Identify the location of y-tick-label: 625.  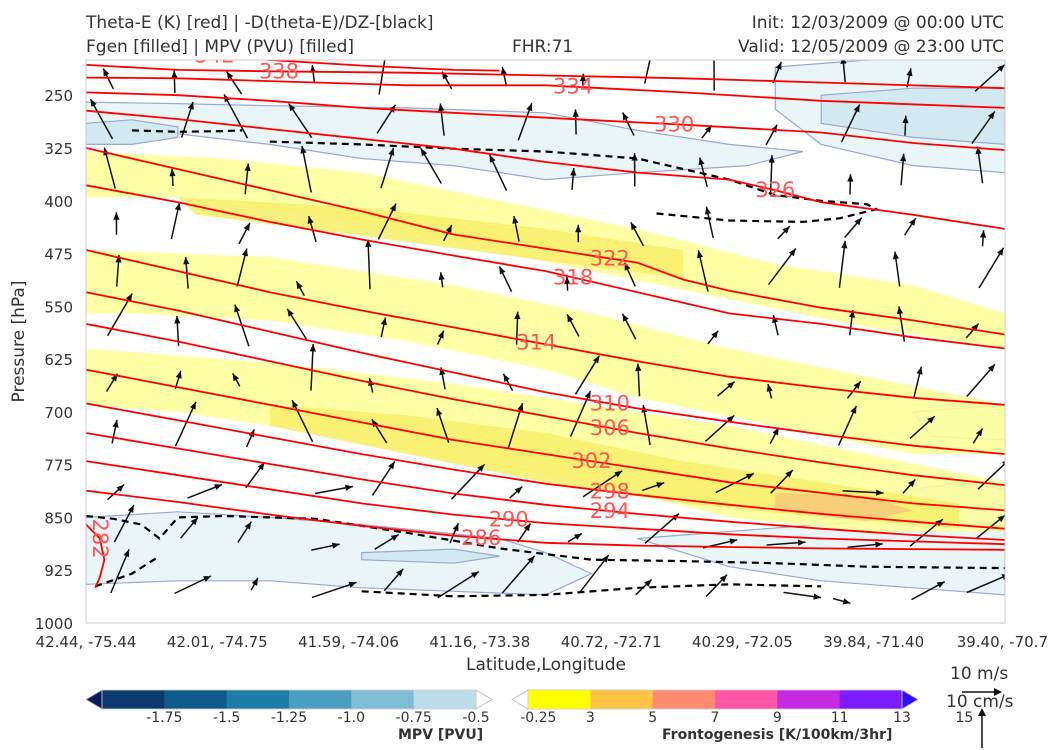
(58, 360).